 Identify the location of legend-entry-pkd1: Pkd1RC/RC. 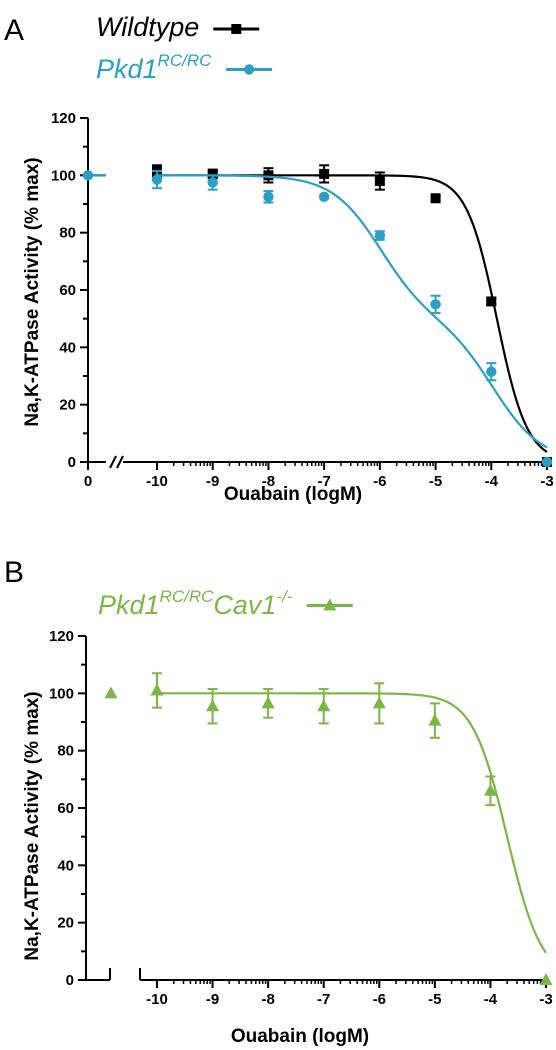
(154, 67).